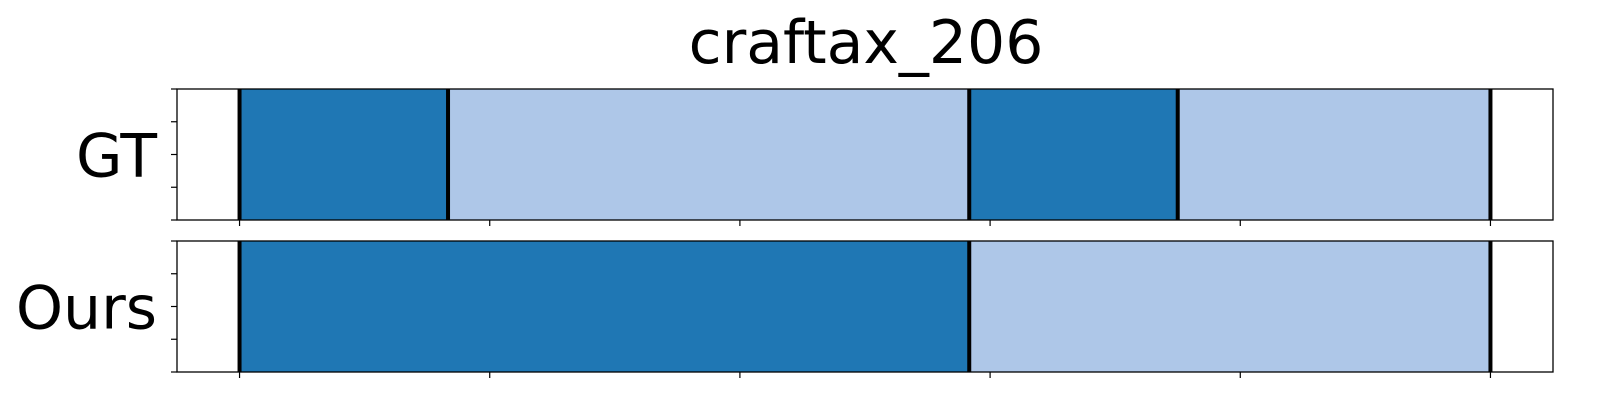  Describe the element at coordinates (866, 43) in the screenshot. I see `chart-title: craftax_206` at that location.